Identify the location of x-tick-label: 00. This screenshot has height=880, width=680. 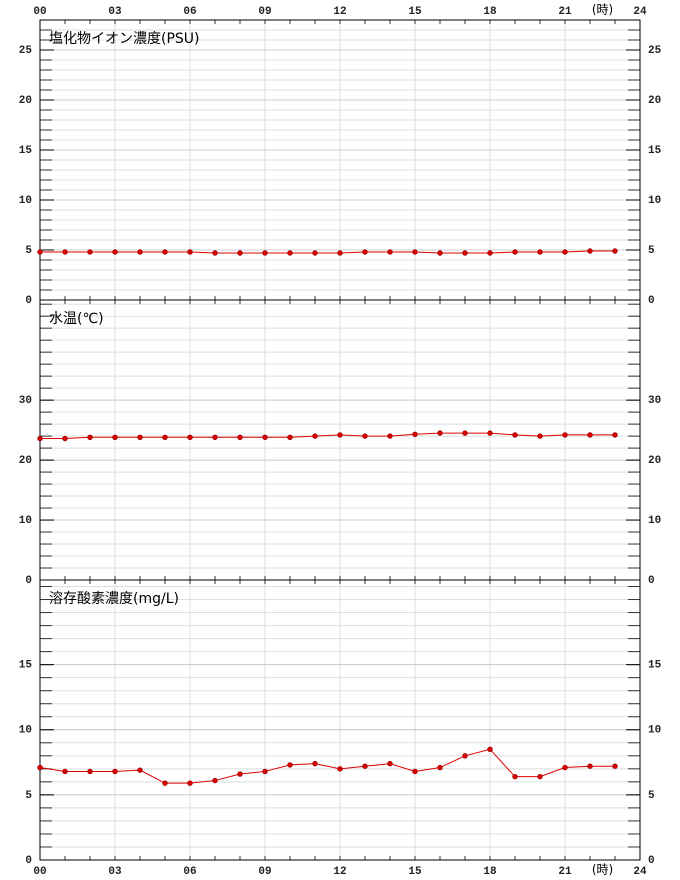
(39, 872).